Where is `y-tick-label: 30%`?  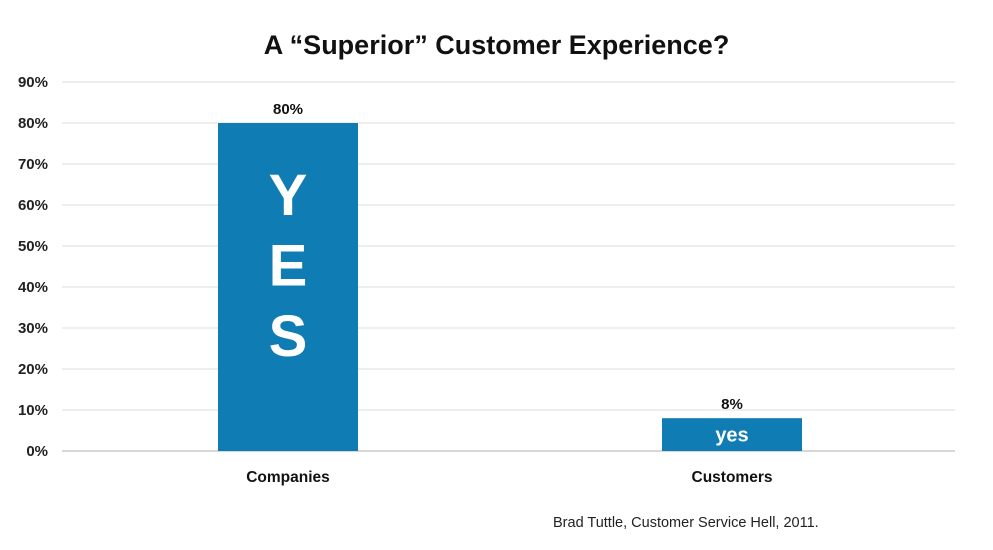
y-tick-label: 30% is located at coordinates (33, 328).